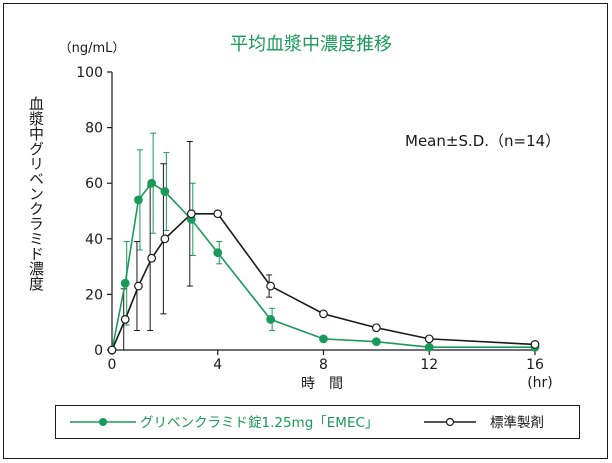 The width and height of the screenshot is (612, 463). Describe the element at coordinates (112, 365) in the screenshot. I see `x-tick-label: 0` at that location.